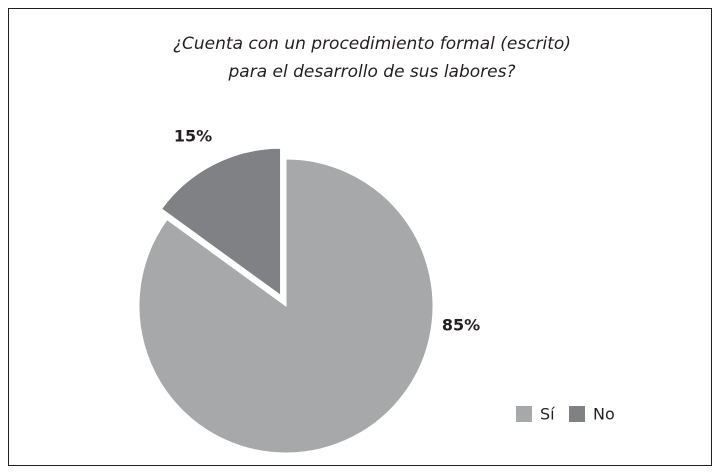 Image resolution: width=720 pixels, height=475 pixels. I want to click on chart-title: para el desarrollo de sus labores?, so click(372, 72).